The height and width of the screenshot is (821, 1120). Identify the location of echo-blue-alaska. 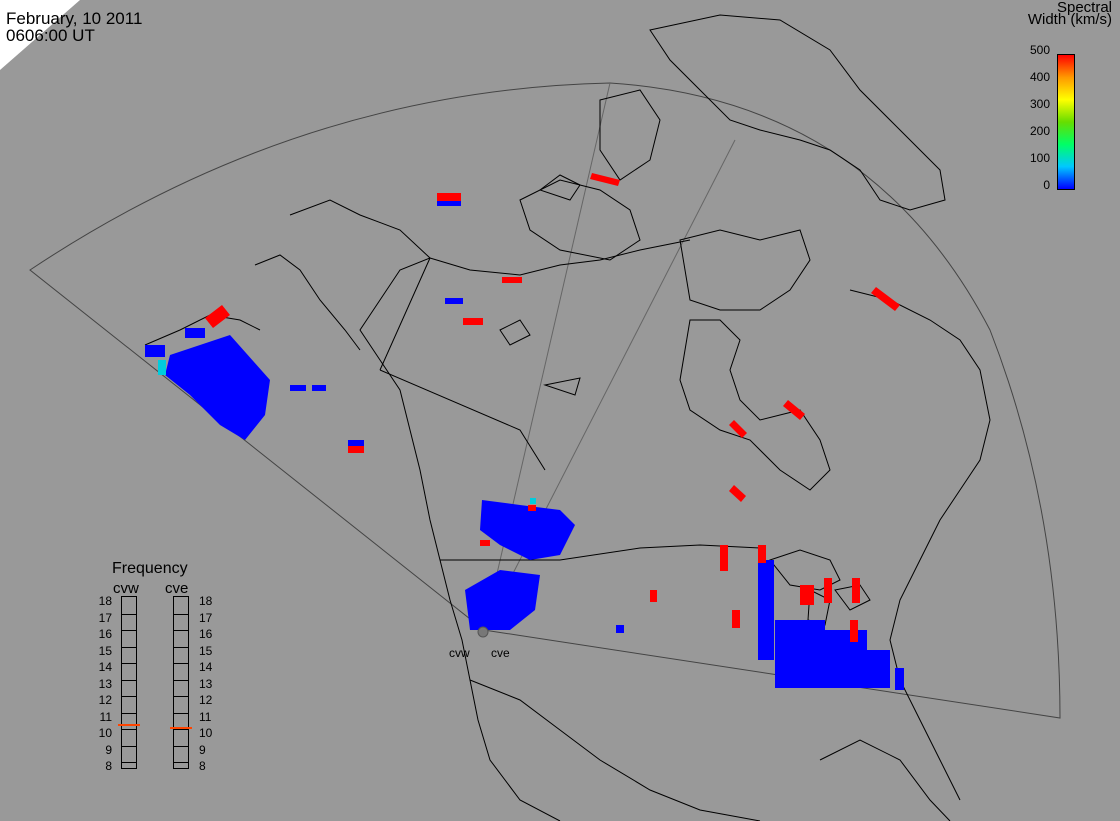
(304, 369).